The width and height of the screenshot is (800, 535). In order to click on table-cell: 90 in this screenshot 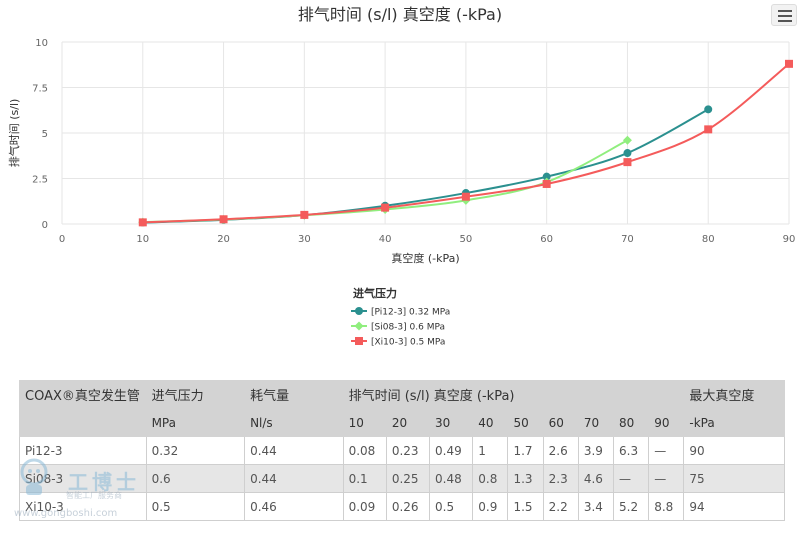, I will do `click(734, 450)`.